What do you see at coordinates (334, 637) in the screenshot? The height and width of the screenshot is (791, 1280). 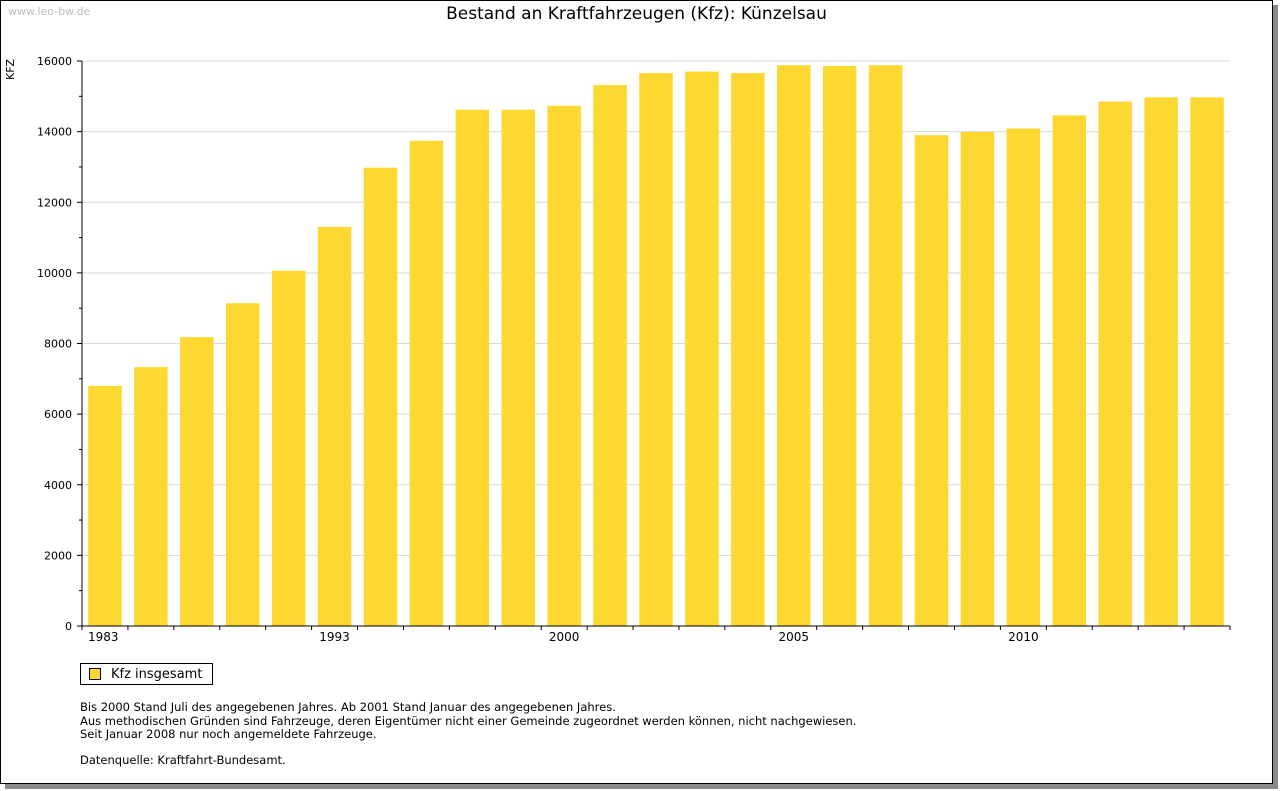 I see `x-tick-label: 1993` at bounding box center [334, 637].